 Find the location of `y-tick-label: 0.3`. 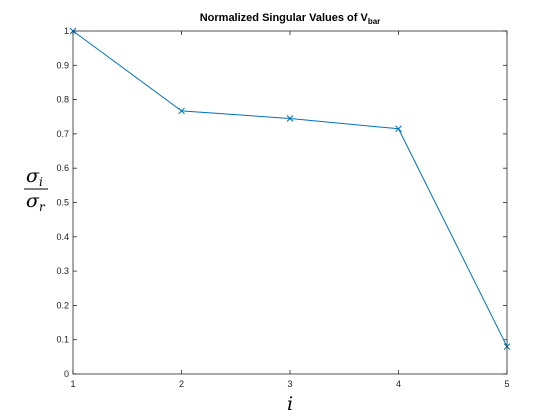

y-tick-label: 0.3 is located at coordinates (62, 271).